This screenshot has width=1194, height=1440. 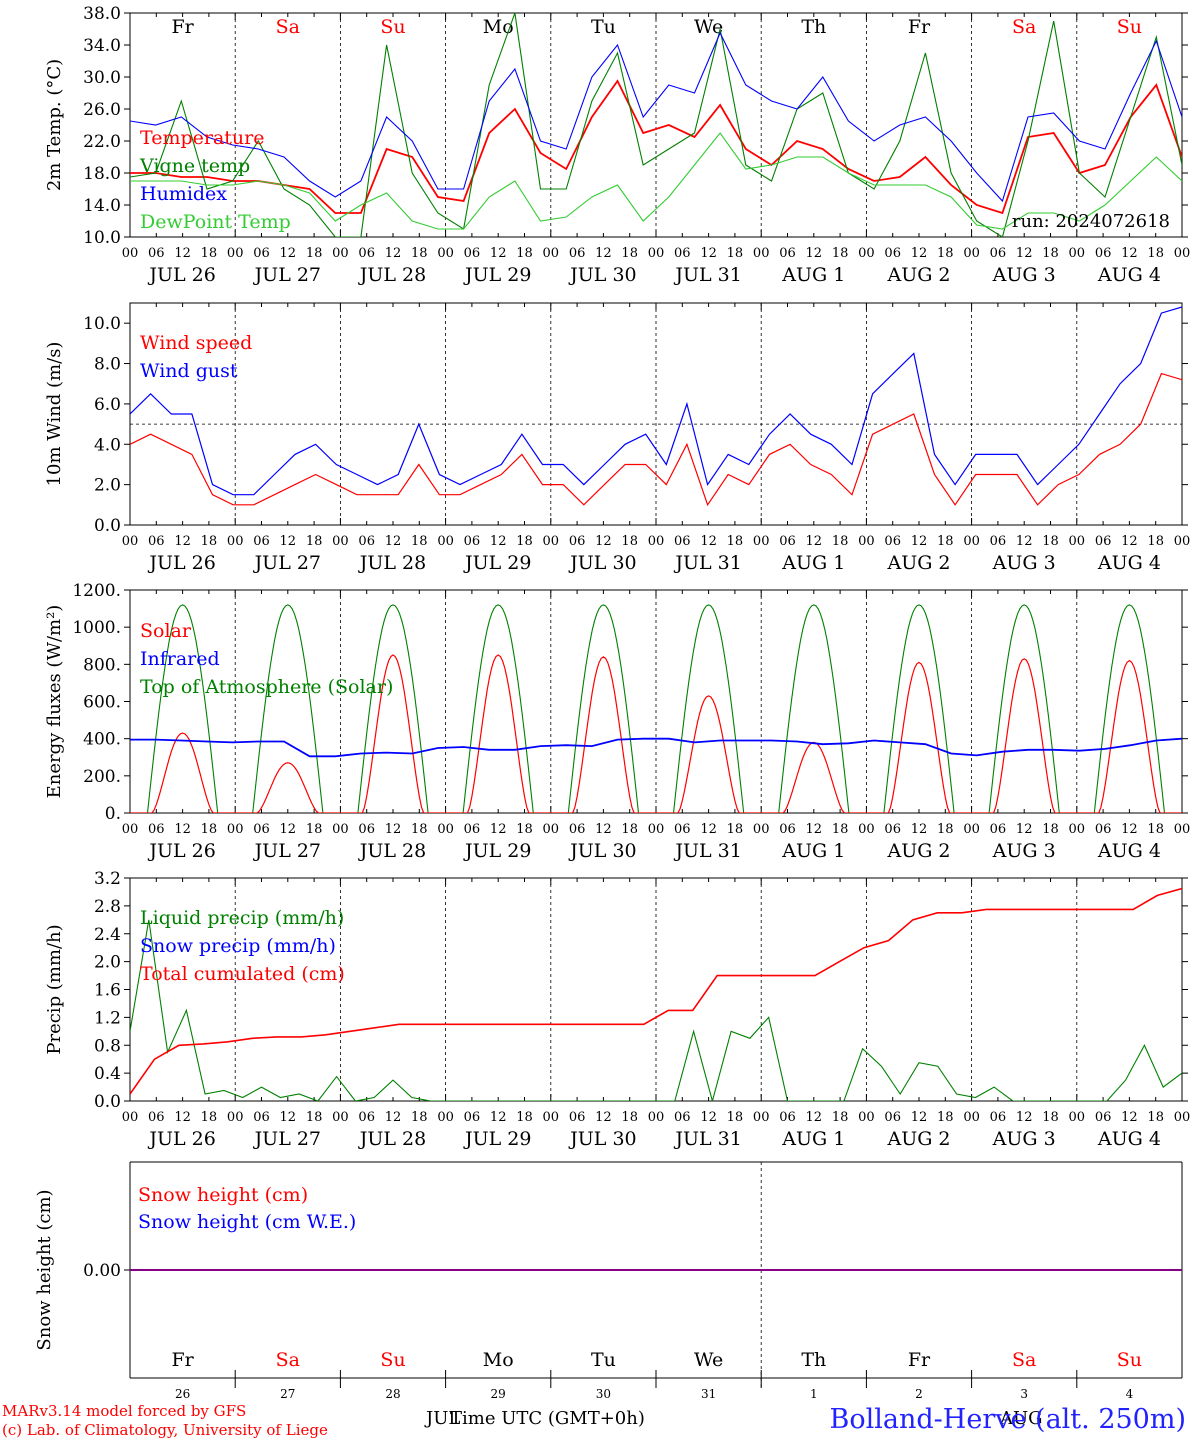 What do you see at coordinates (238, 946) in the screenshot?
I see `legend-entry: Snow precip (mm/h)` at bounding box center [238, 946].